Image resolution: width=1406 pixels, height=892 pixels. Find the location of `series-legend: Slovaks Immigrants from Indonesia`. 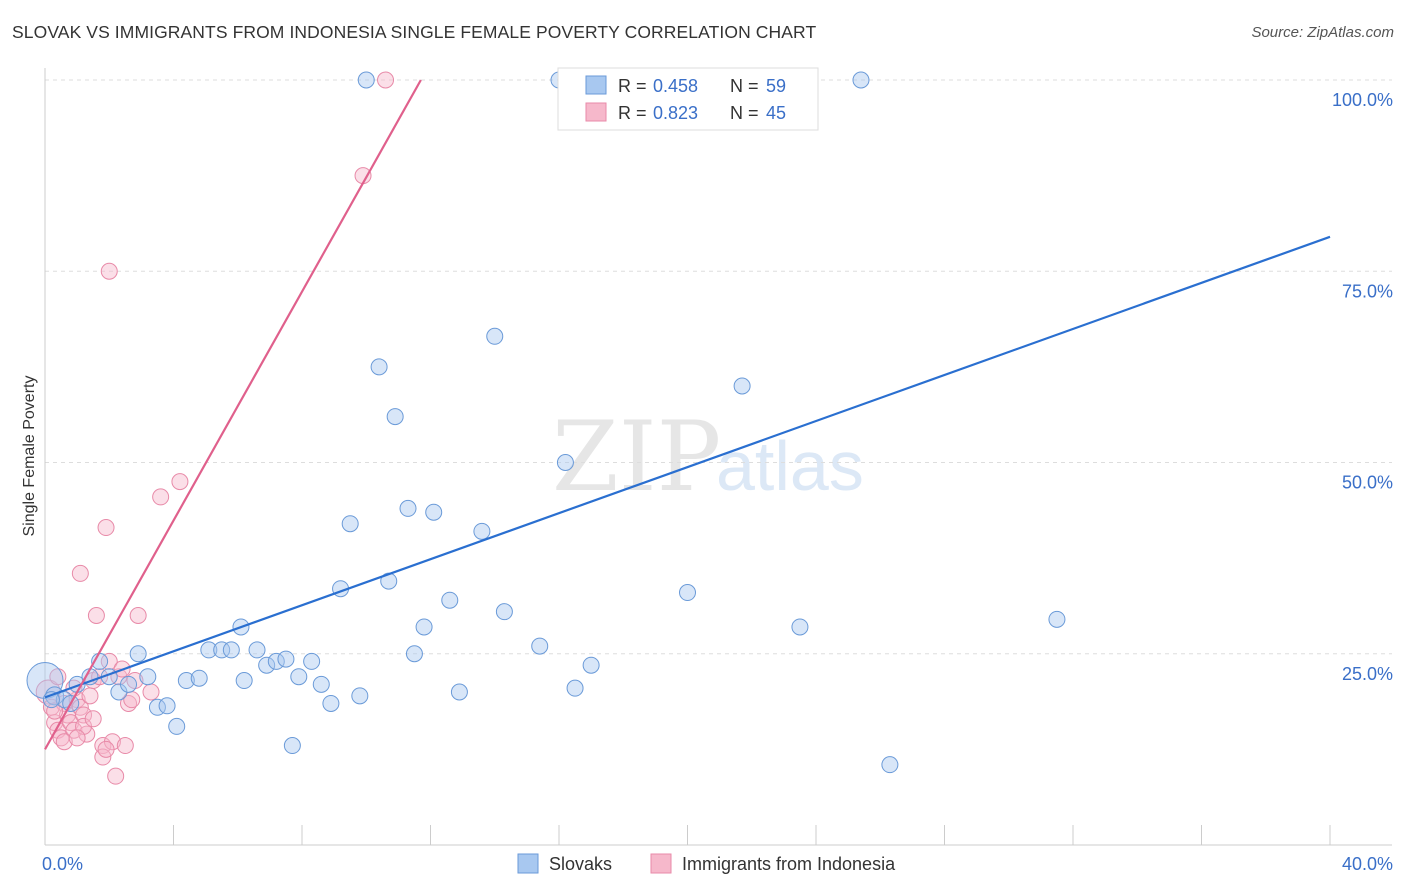

series-legend: Slovaks Immigrants from Indonesia is located at coordinates (706, 863).